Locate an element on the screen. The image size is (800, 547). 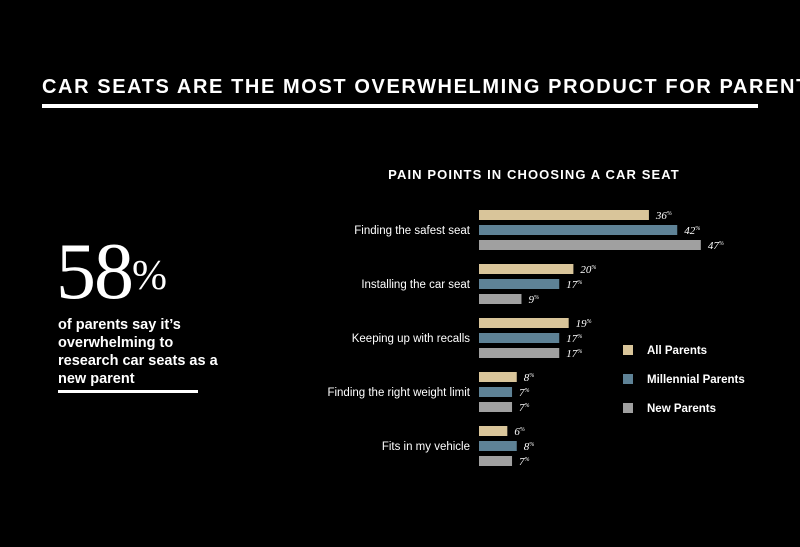
stat-value: 58 is located at coordinates (95, 272).